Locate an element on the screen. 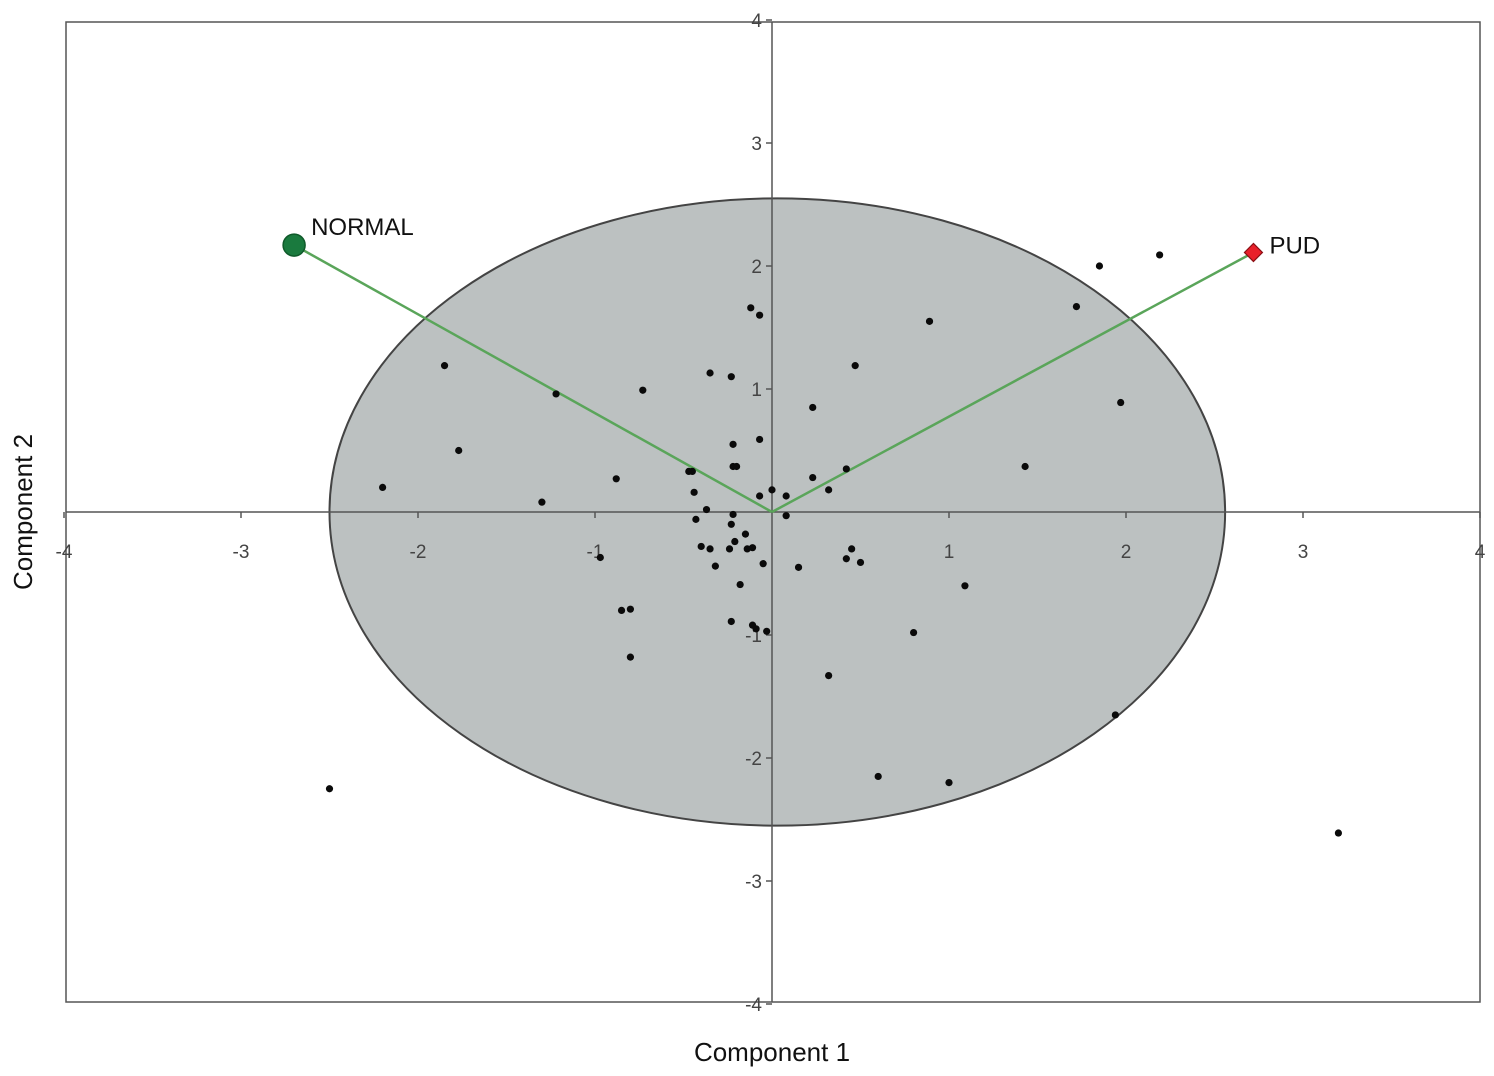 This screenshot has width=1494, height=1076. x-tick-label: 3 is located at coordinates (1303, 552).